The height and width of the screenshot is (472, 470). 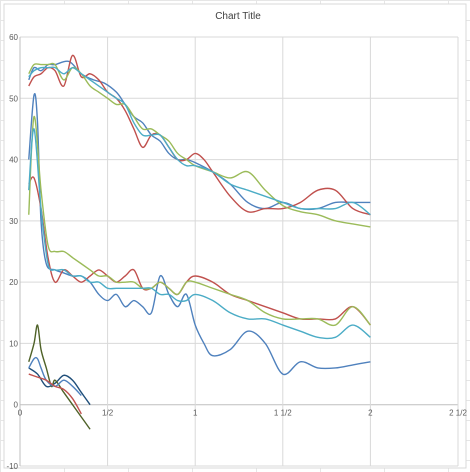 I want to click on x-tick-label: 1, so click(x=195, y=413).